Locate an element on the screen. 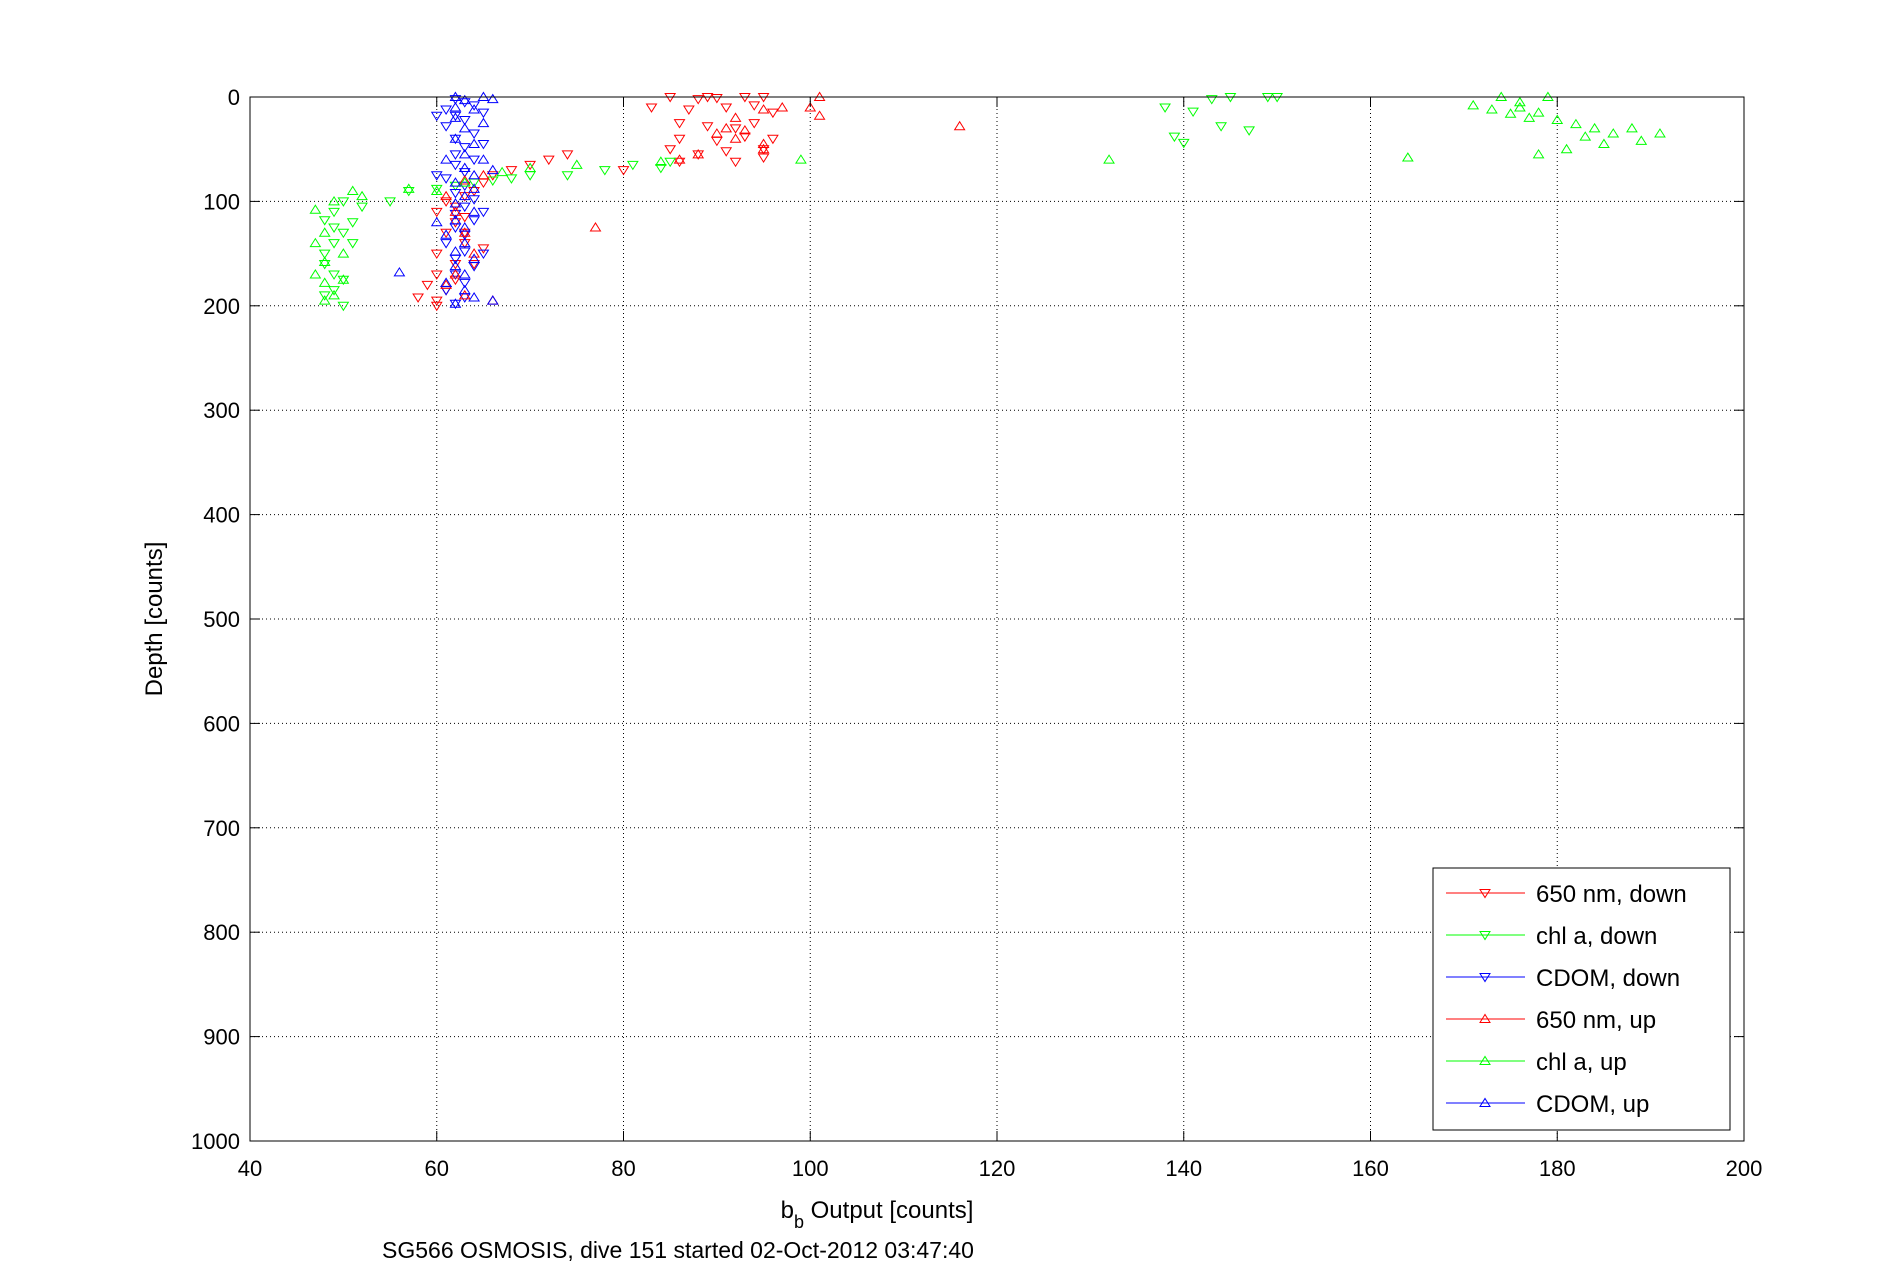  legend-label: 650 nm, up is located at coordinates (1596, 1020).